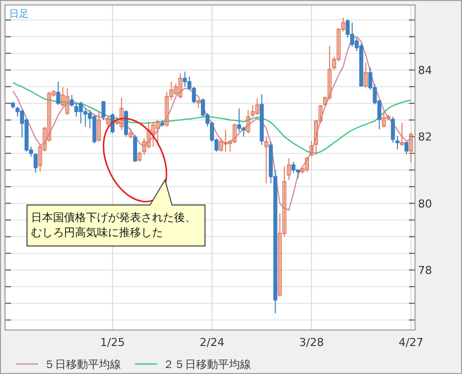  I want to click on y-tick-label: 80, so click(425, 203).